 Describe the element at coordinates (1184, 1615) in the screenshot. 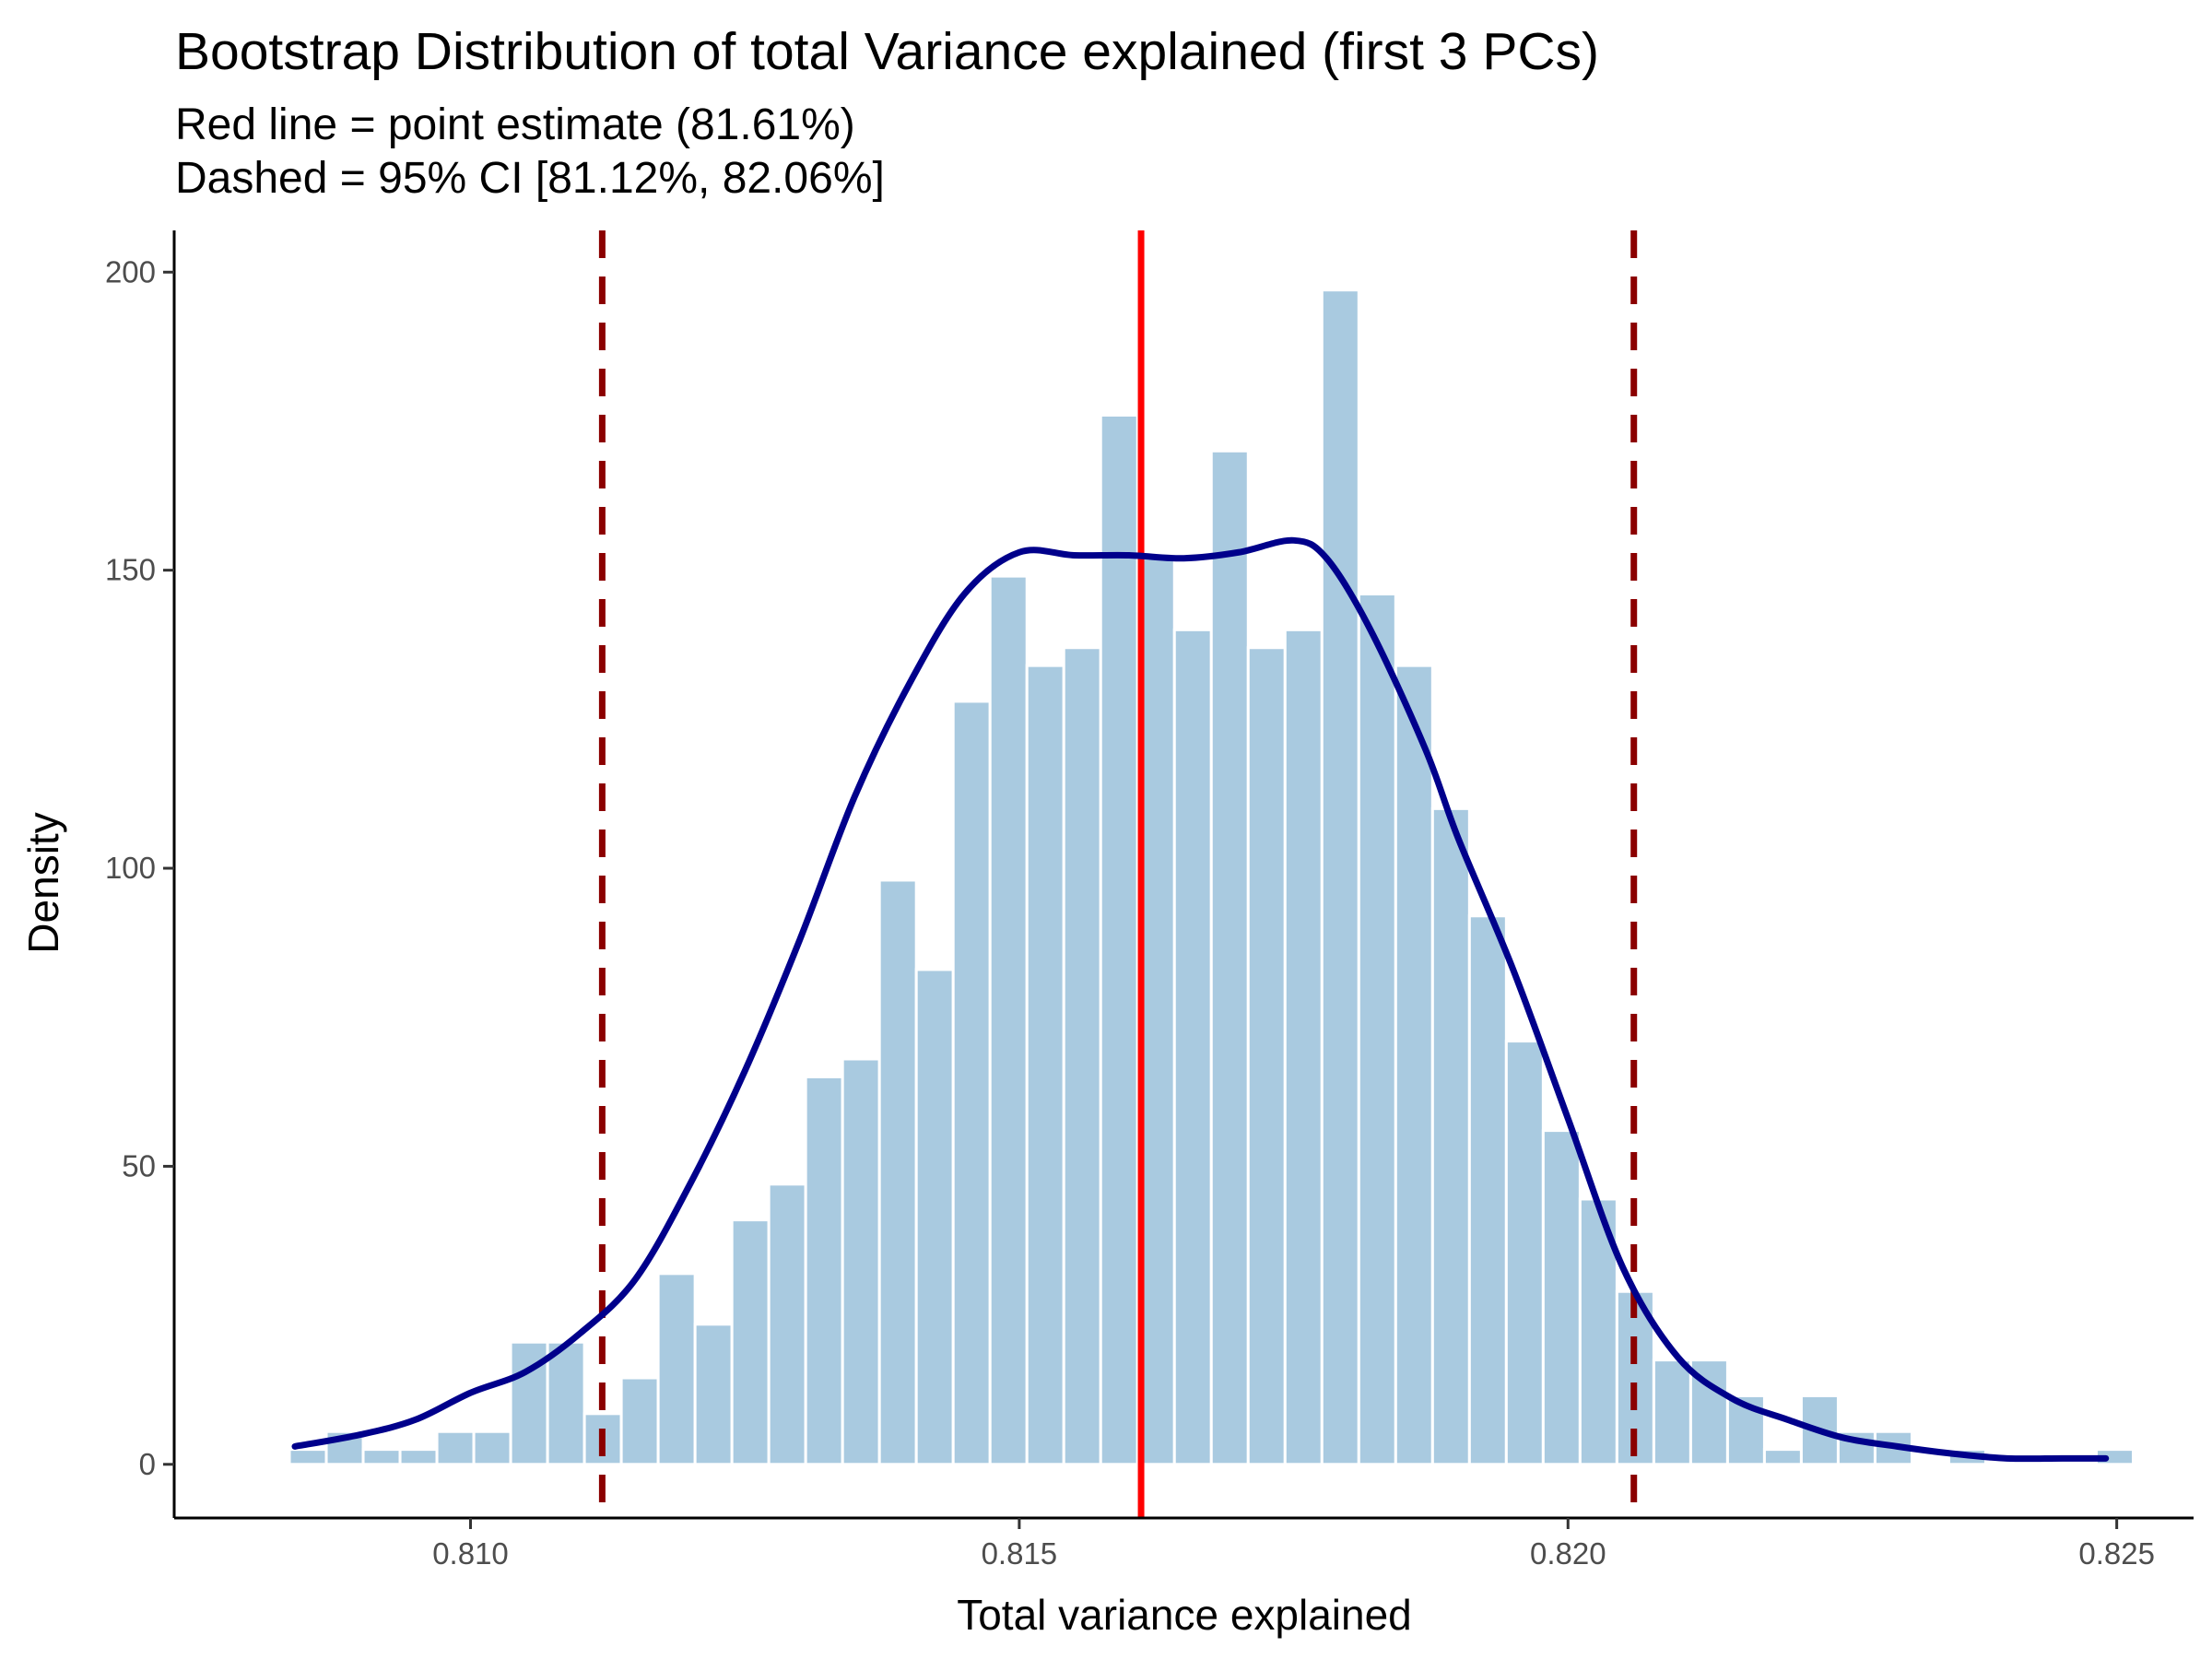

I see `x-axis-title: Total variance explained` at that location.